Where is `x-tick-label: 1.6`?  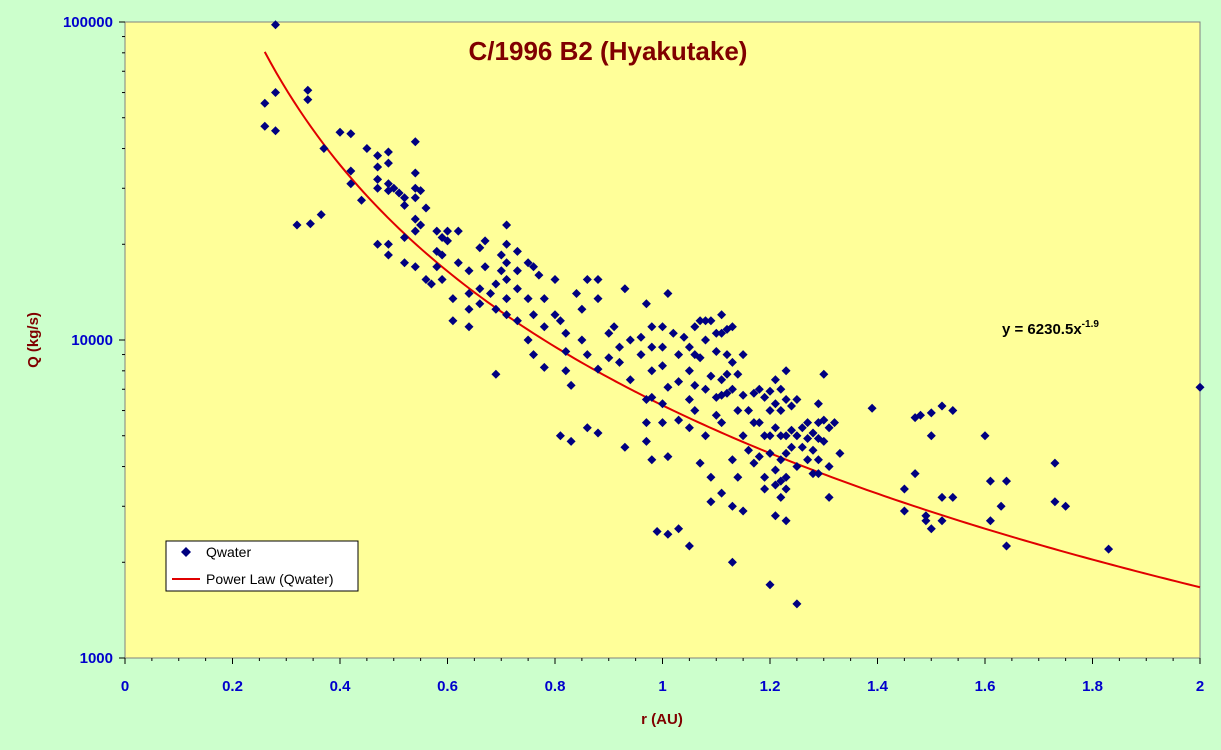
x-tick-label: 1.6 is located at coordinates (985, 686).